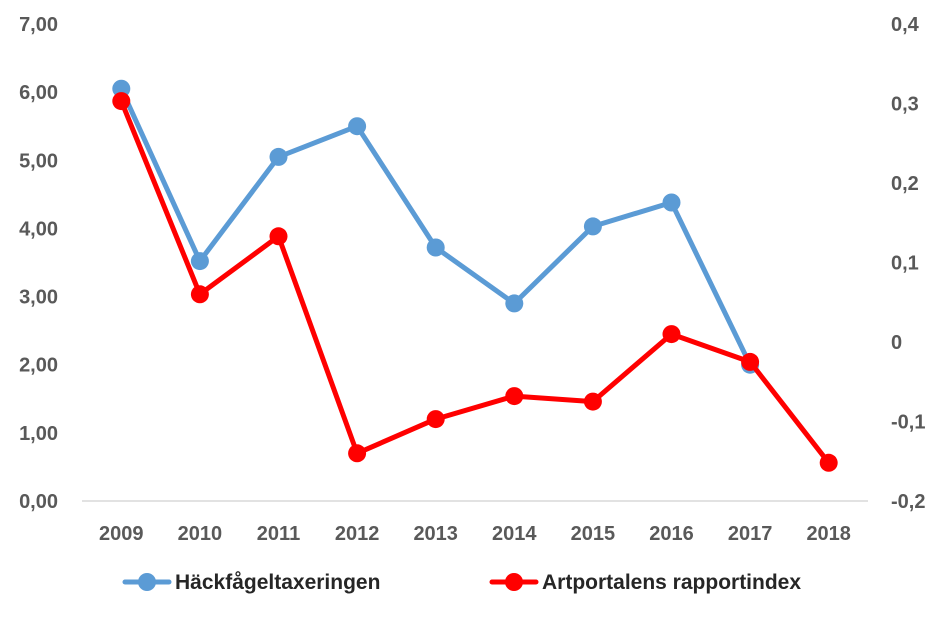  Describe the element at coordinates (38, 502) in the screenshot. I see `left-tick-label: 0,00` at that location.